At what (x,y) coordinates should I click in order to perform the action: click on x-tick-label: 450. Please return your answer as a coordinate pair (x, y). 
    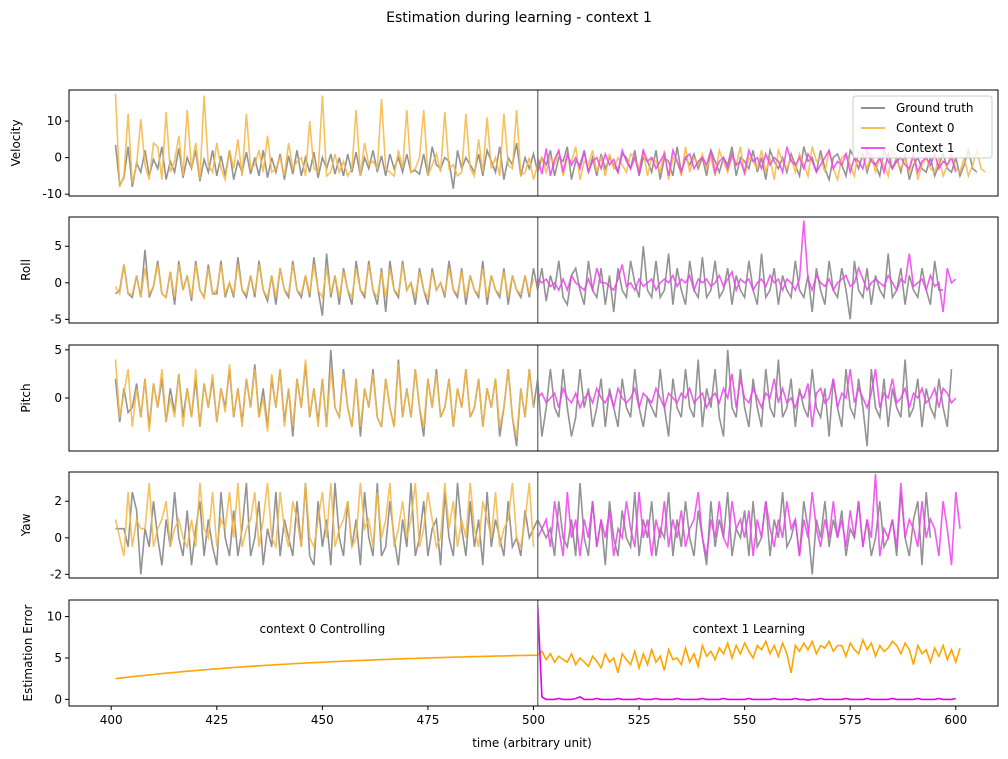
    Looking at the image, I should click on (322, 720).